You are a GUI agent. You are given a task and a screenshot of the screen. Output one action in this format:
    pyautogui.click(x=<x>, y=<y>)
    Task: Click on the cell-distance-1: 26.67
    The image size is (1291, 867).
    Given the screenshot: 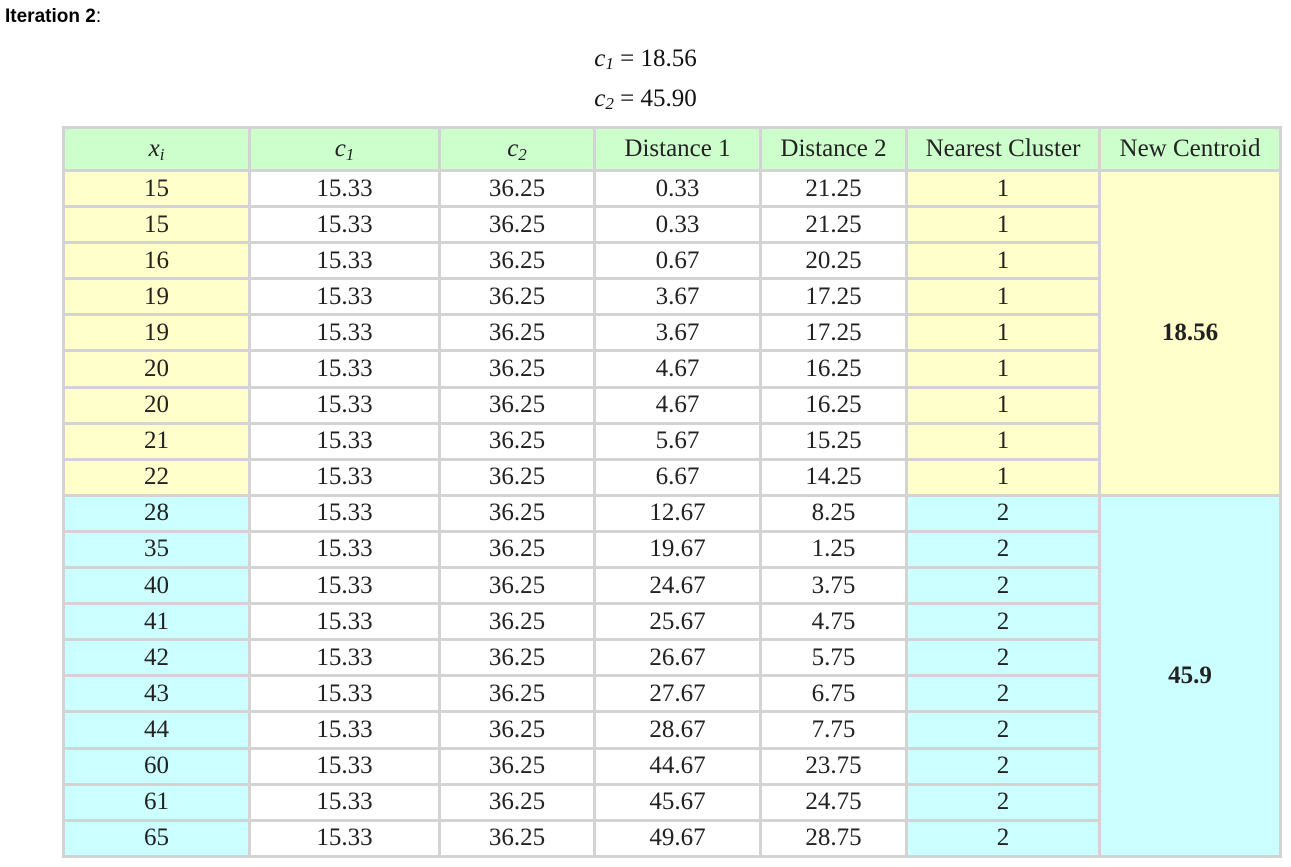 What is the action you would take?
    pyautogui.click(x=677, y=658)
    